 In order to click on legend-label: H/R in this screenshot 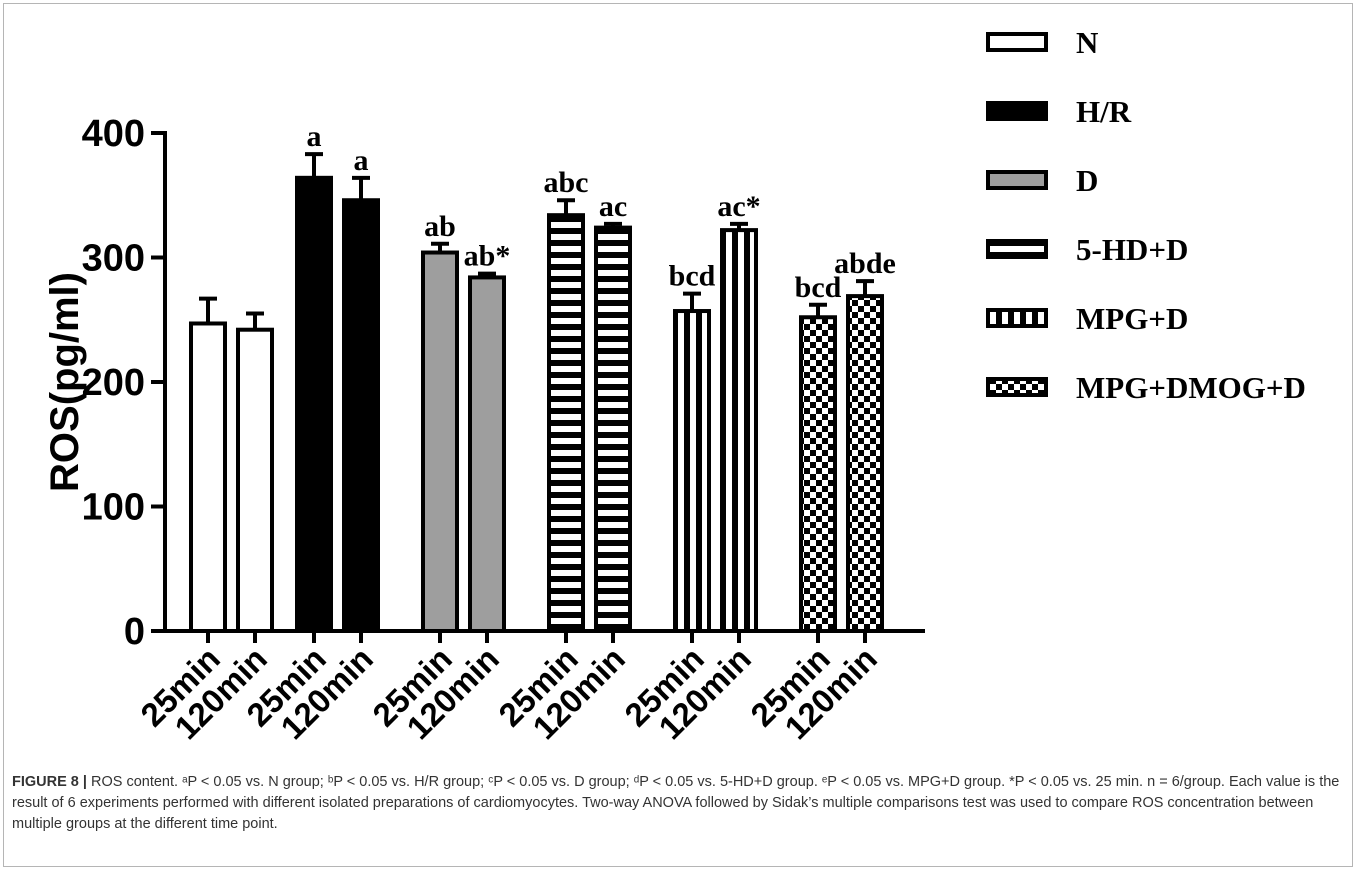, I will do `click(1104, 111)`.